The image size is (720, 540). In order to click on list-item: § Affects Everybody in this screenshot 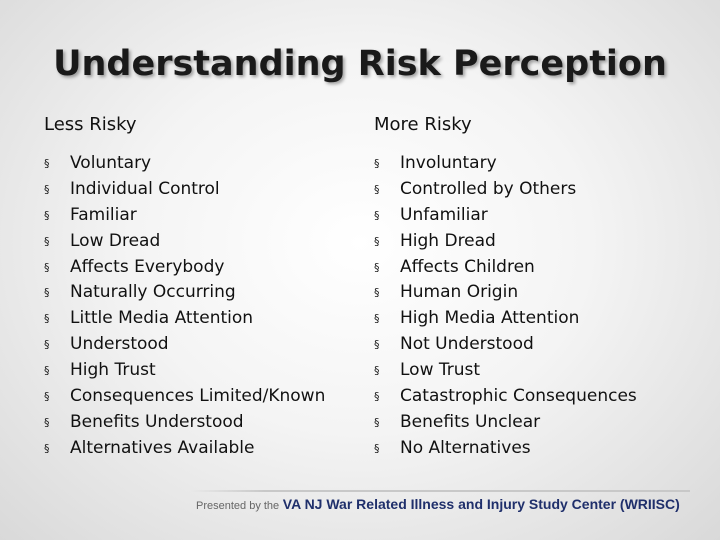, I will do `click(199, 268)`.